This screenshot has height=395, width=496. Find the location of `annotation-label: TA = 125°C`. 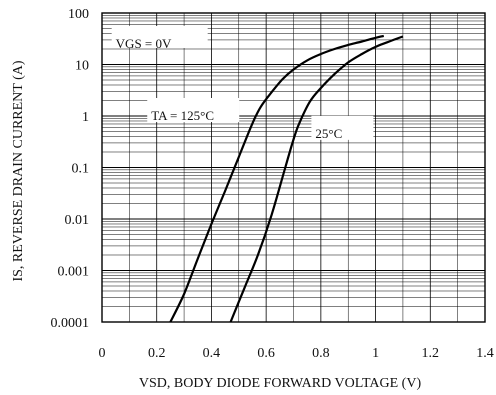

annotation-label: TA = 125°C is located at coordinates (182, 115).